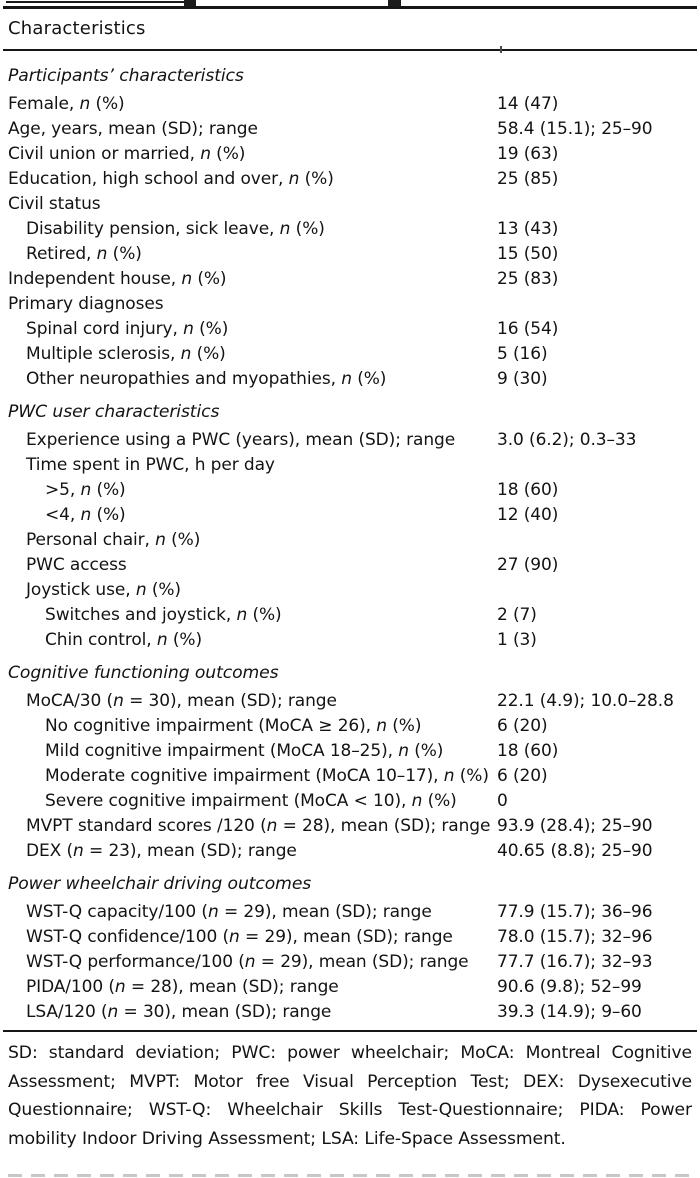 This screenshot has width=700, height=1178. Describe the element at coordinates (350, 254) in the screenshot. I see `table-row: Retired, n (%) 15 (50)` at that location.